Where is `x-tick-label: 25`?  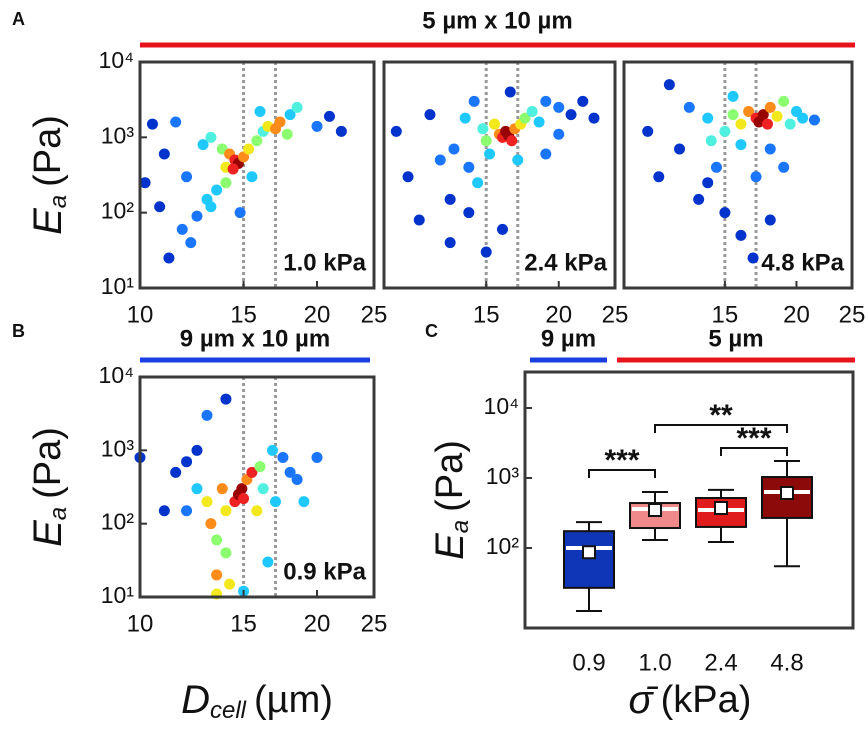
x-tick-label: 25 is located at coordinates (615, 314).